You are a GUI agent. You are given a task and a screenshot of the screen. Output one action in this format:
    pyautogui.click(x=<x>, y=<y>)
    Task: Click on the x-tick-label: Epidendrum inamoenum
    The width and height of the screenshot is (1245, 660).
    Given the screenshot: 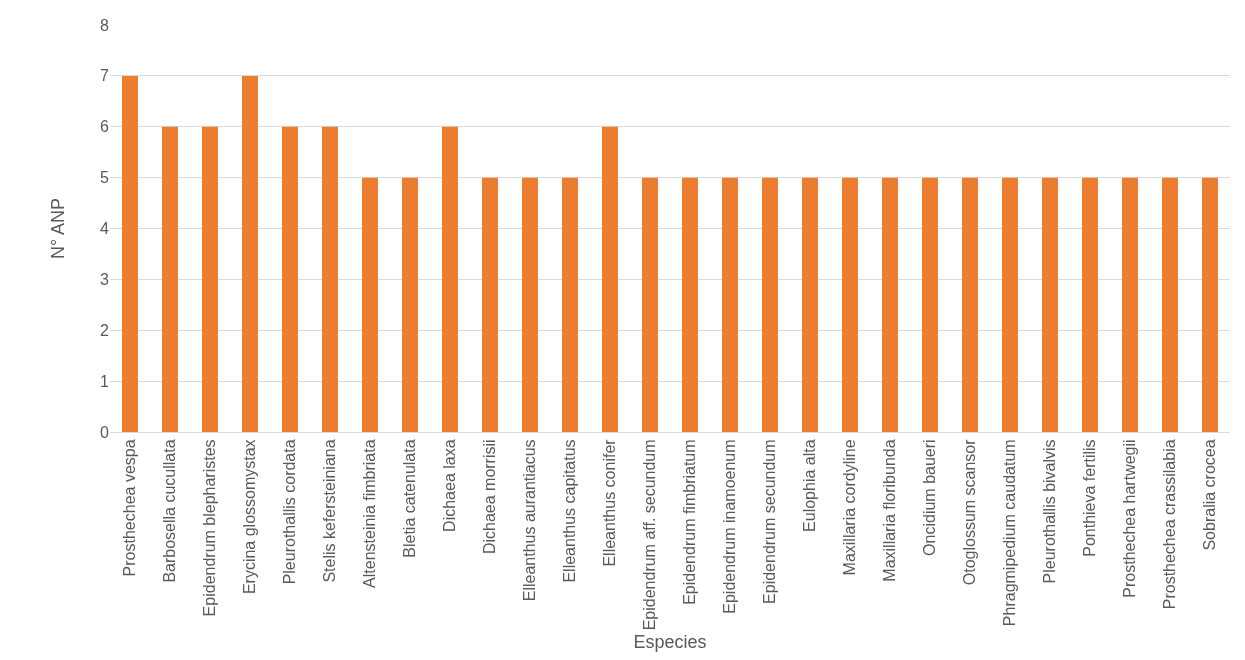 What is the action you would take?
    pyautogui.click(x=730, y=526)
    